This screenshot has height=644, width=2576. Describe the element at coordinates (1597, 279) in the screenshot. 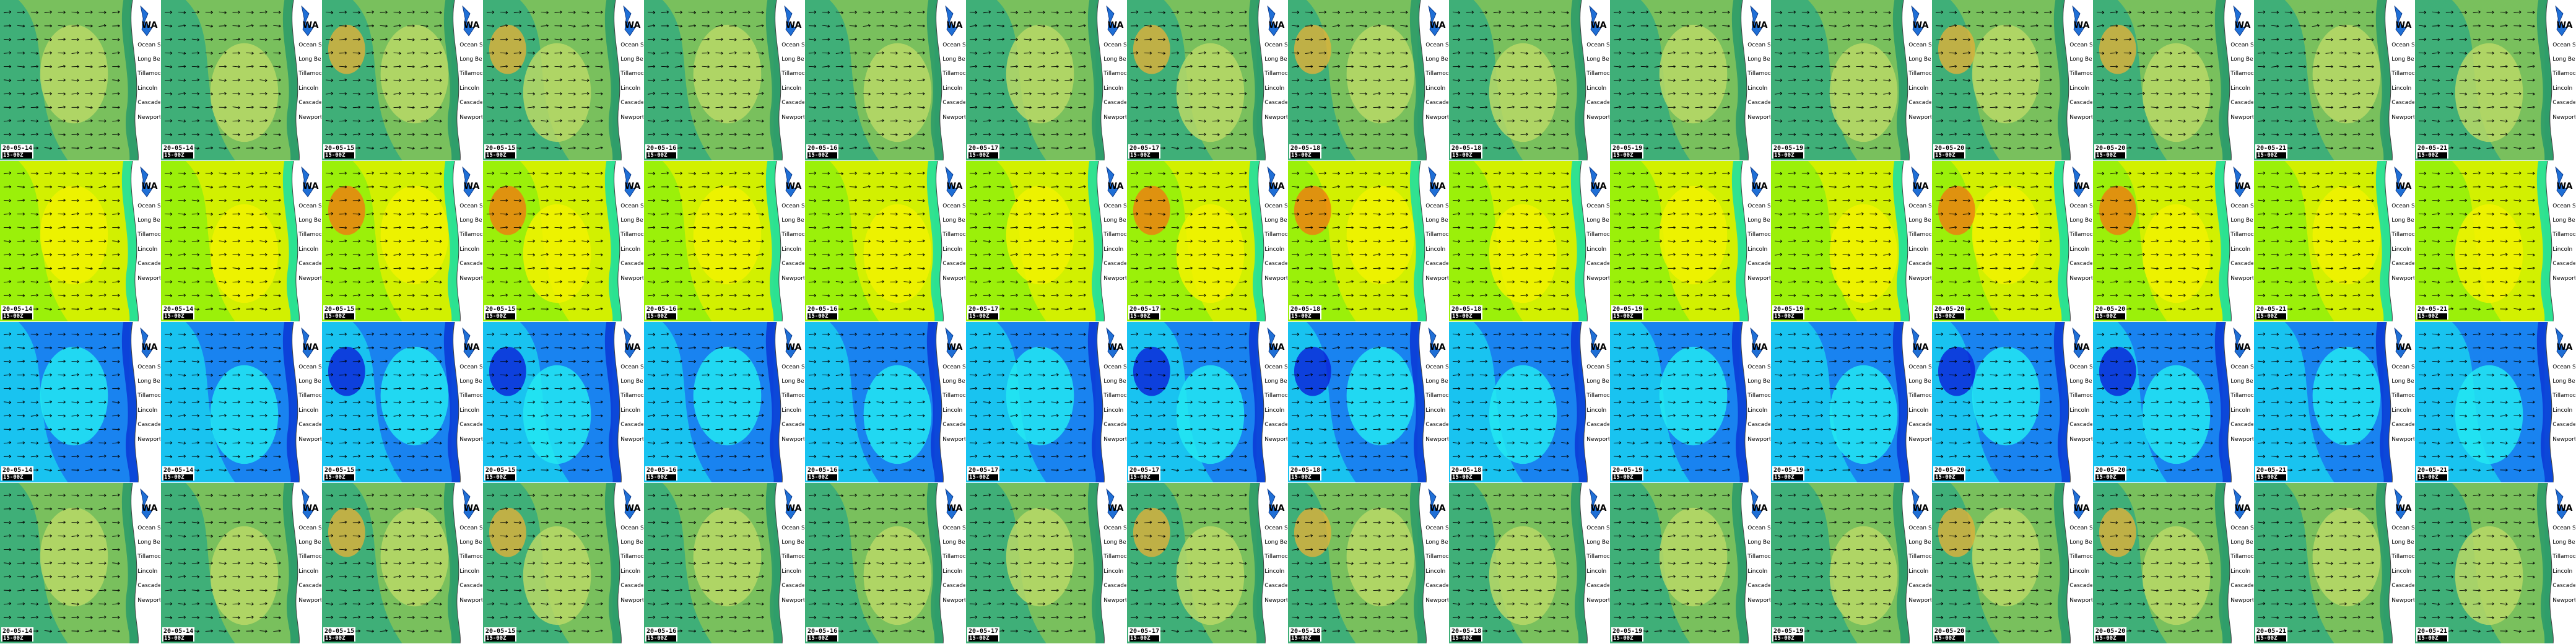

I see `place-label: Newport` at that location.